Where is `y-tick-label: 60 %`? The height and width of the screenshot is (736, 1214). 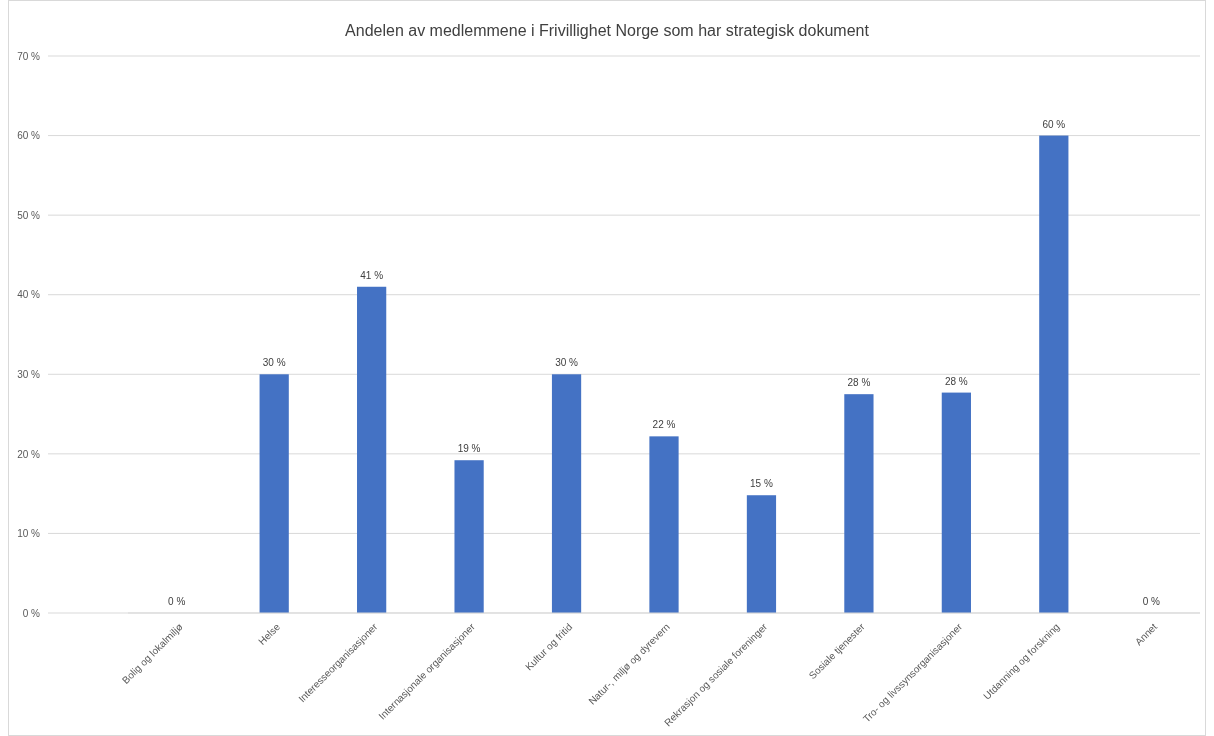
y-tick-label: 60 % is located at coordinates (29, 136).